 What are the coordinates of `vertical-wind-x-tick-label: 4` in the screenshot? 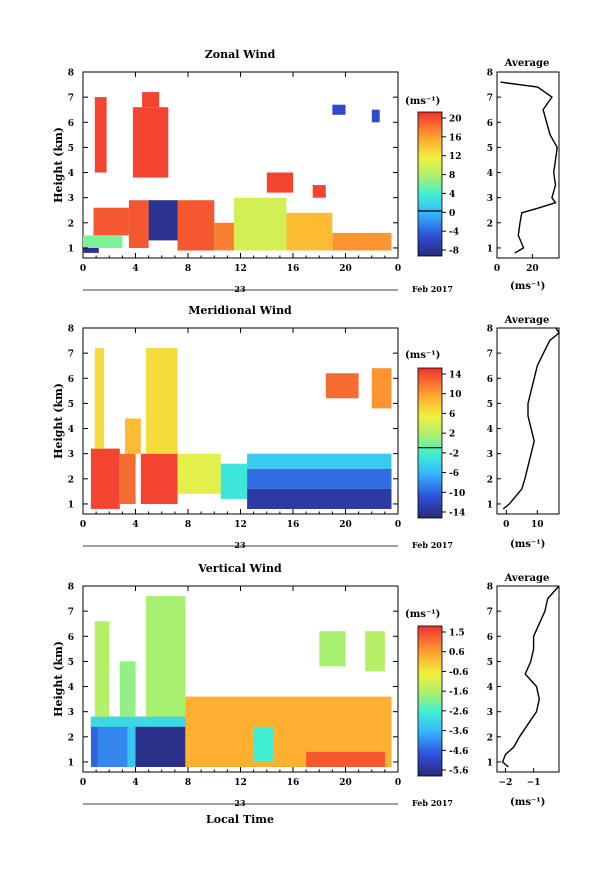 It's located at (135, 783).